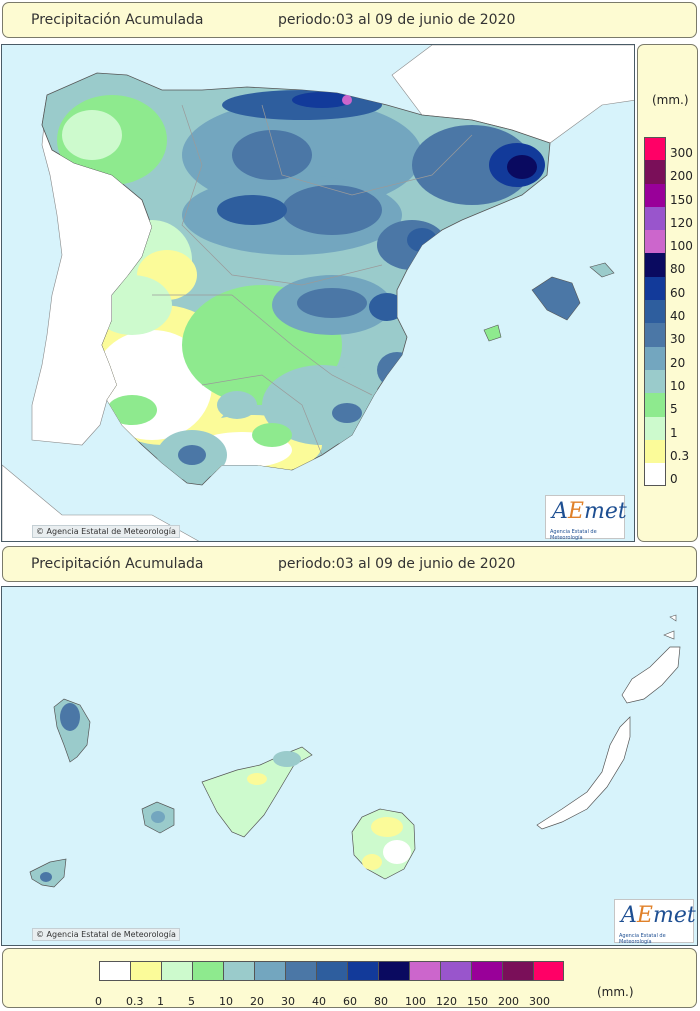  I want to click on legend-row: 60, so click(669, 288).